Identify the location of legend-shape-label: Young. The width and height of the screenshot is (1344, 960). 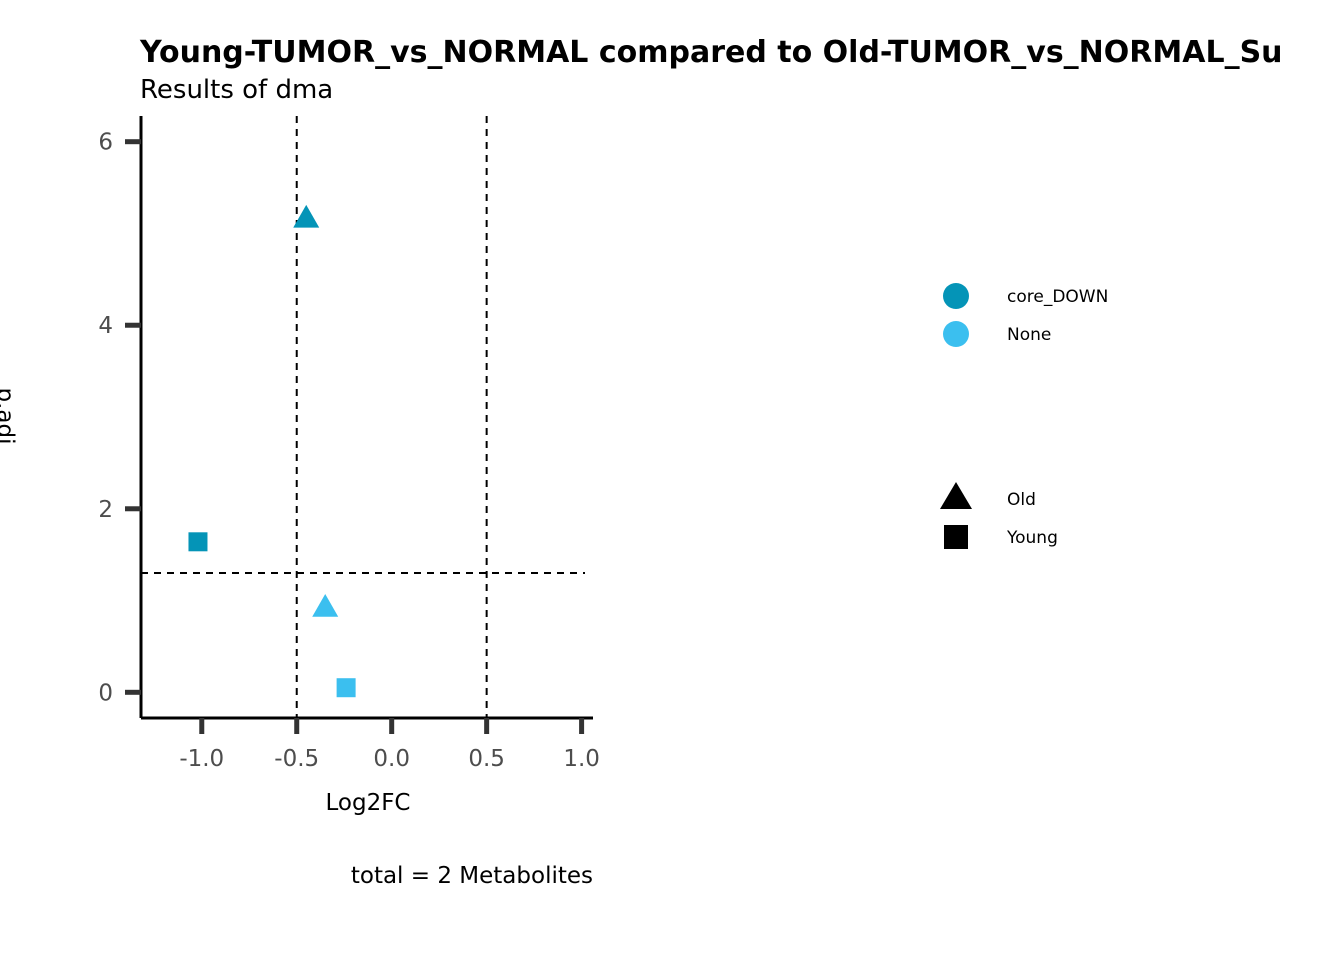
(1032, 538).